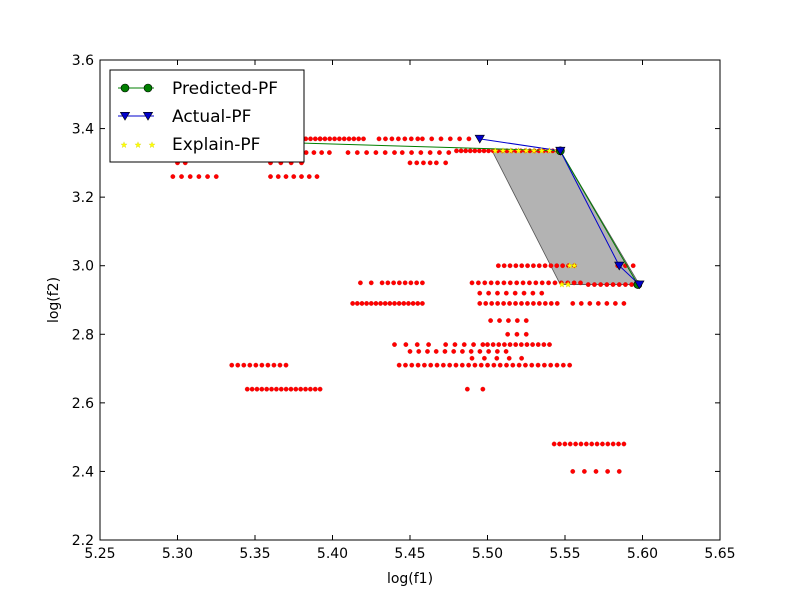 The image size is (800, 604). I want to click on actual-pf-marker, so click(560, 151).